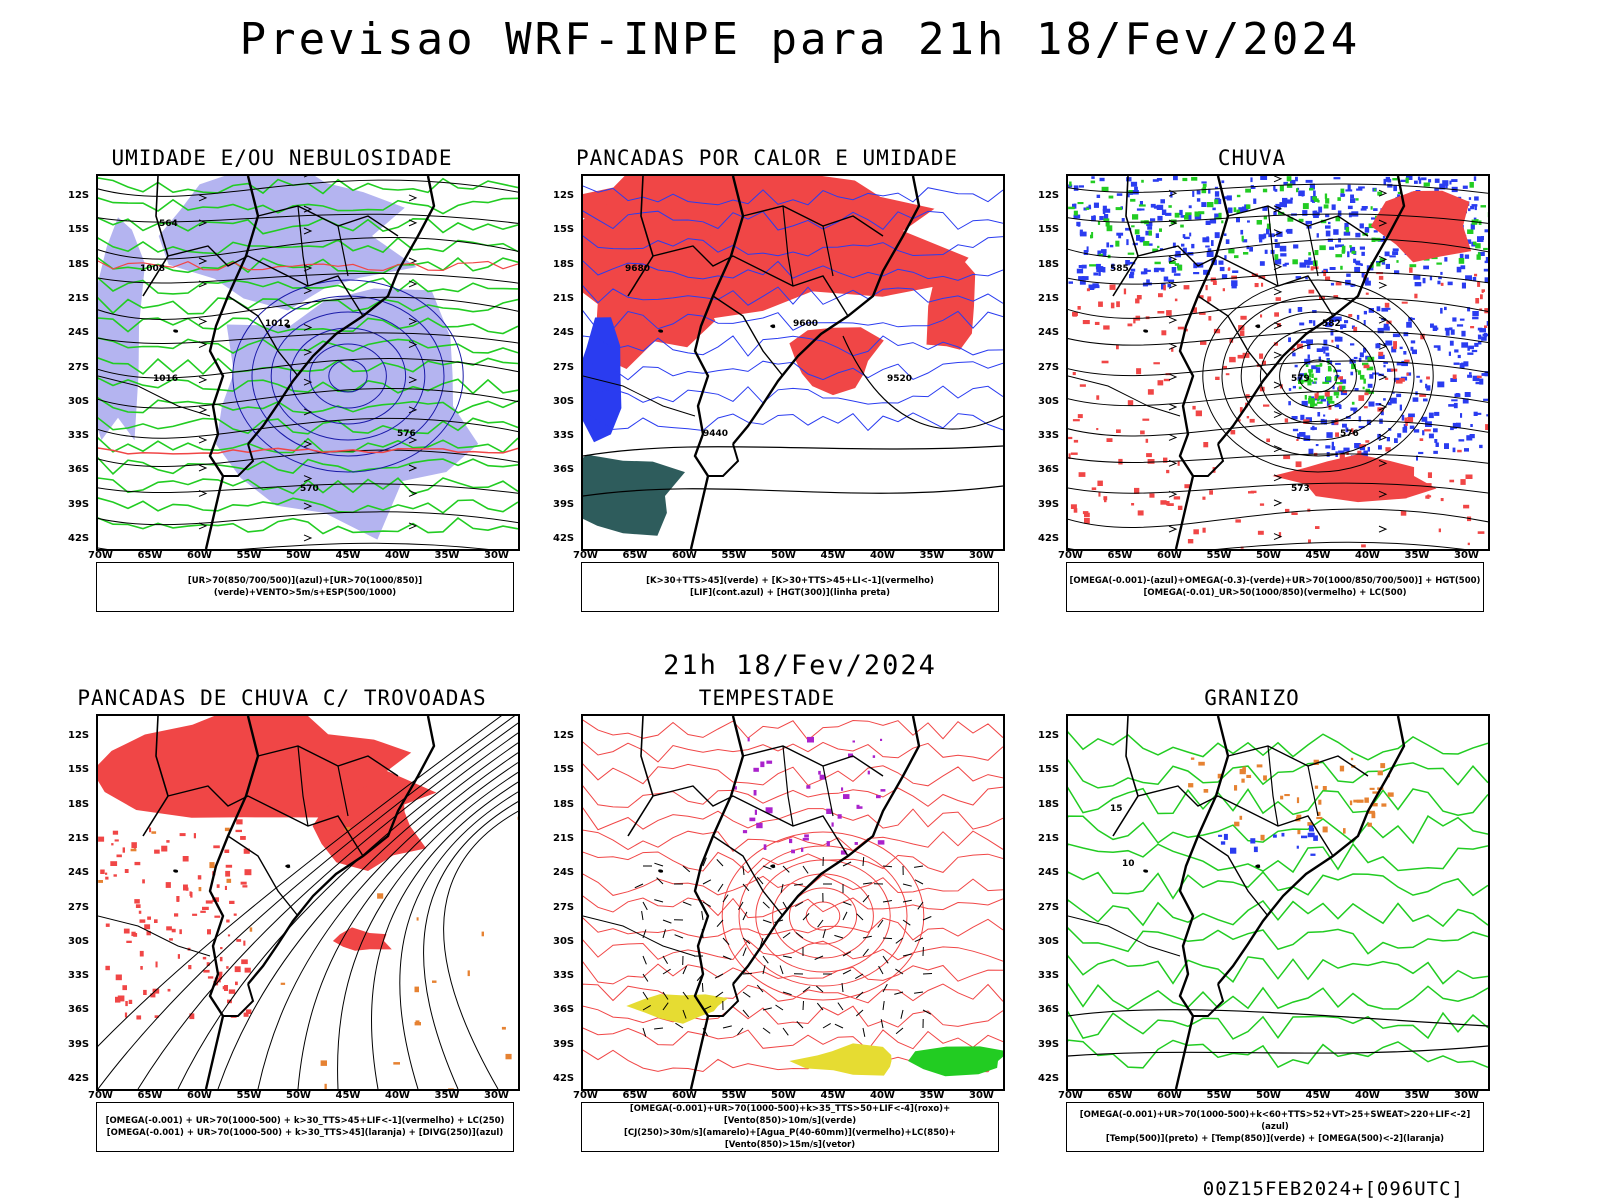 This screenshot has height=1200, width=1600. What do you see at coordinates (899, 379) in the screenshot?
I see `contour-label: 9520` at bounding box center [899, 379].